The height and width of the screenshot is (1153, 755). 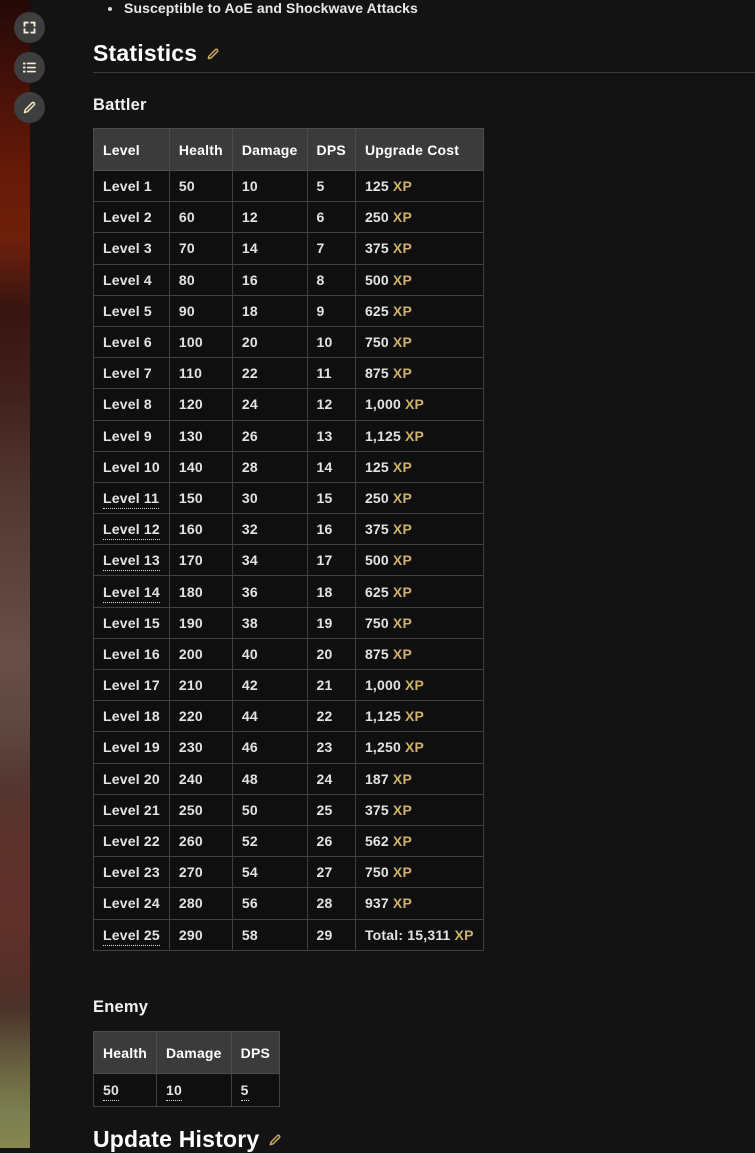 What do you see at coordinates (29, 67) in the screenshot?
I see `contents-button` at bounding box center [29, 67].